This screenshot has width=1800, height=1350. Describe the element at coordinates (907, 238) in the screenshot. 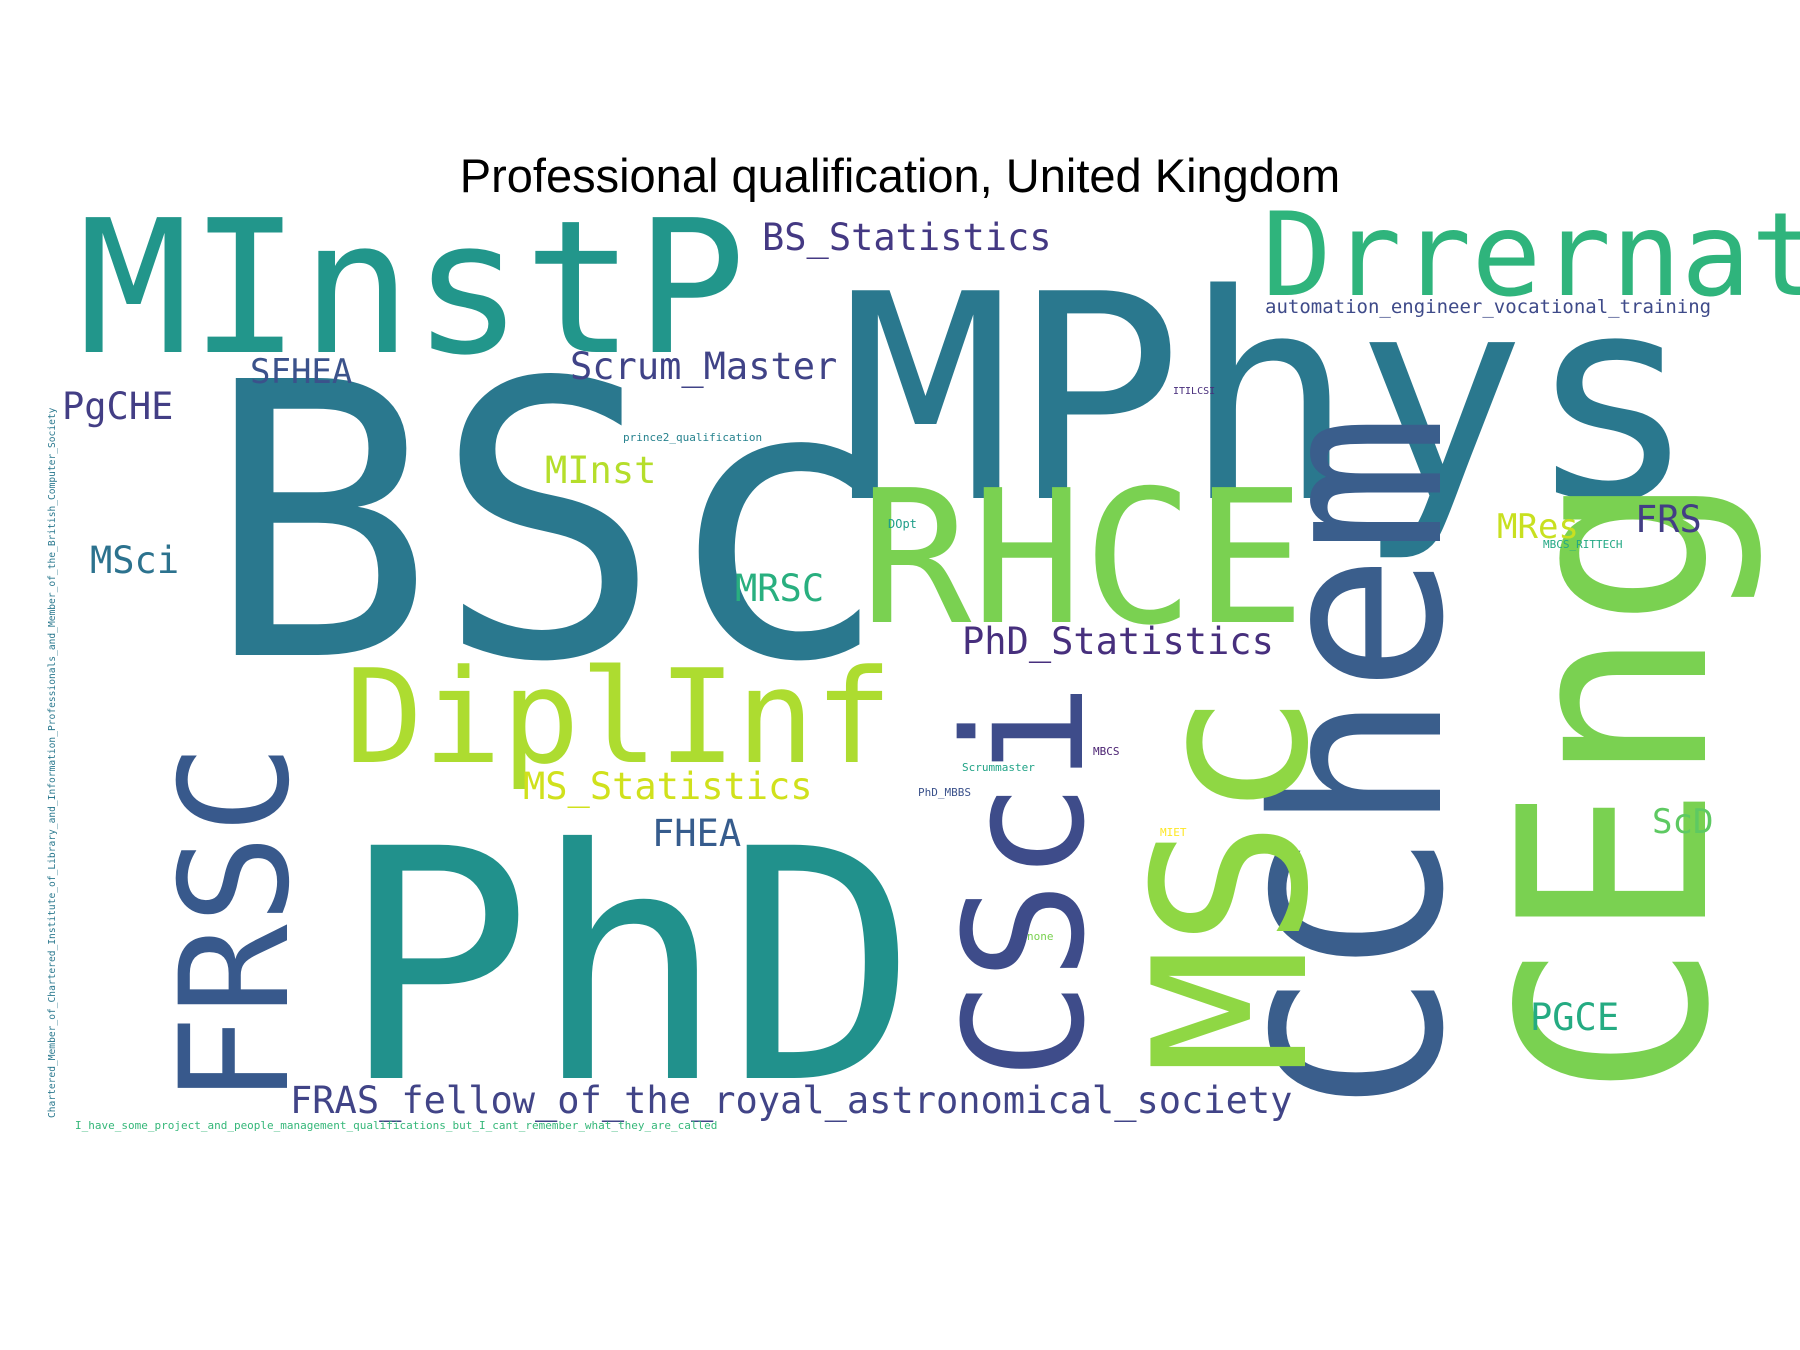

I see `word-bs-statistics: BS_Statistics` at that location.